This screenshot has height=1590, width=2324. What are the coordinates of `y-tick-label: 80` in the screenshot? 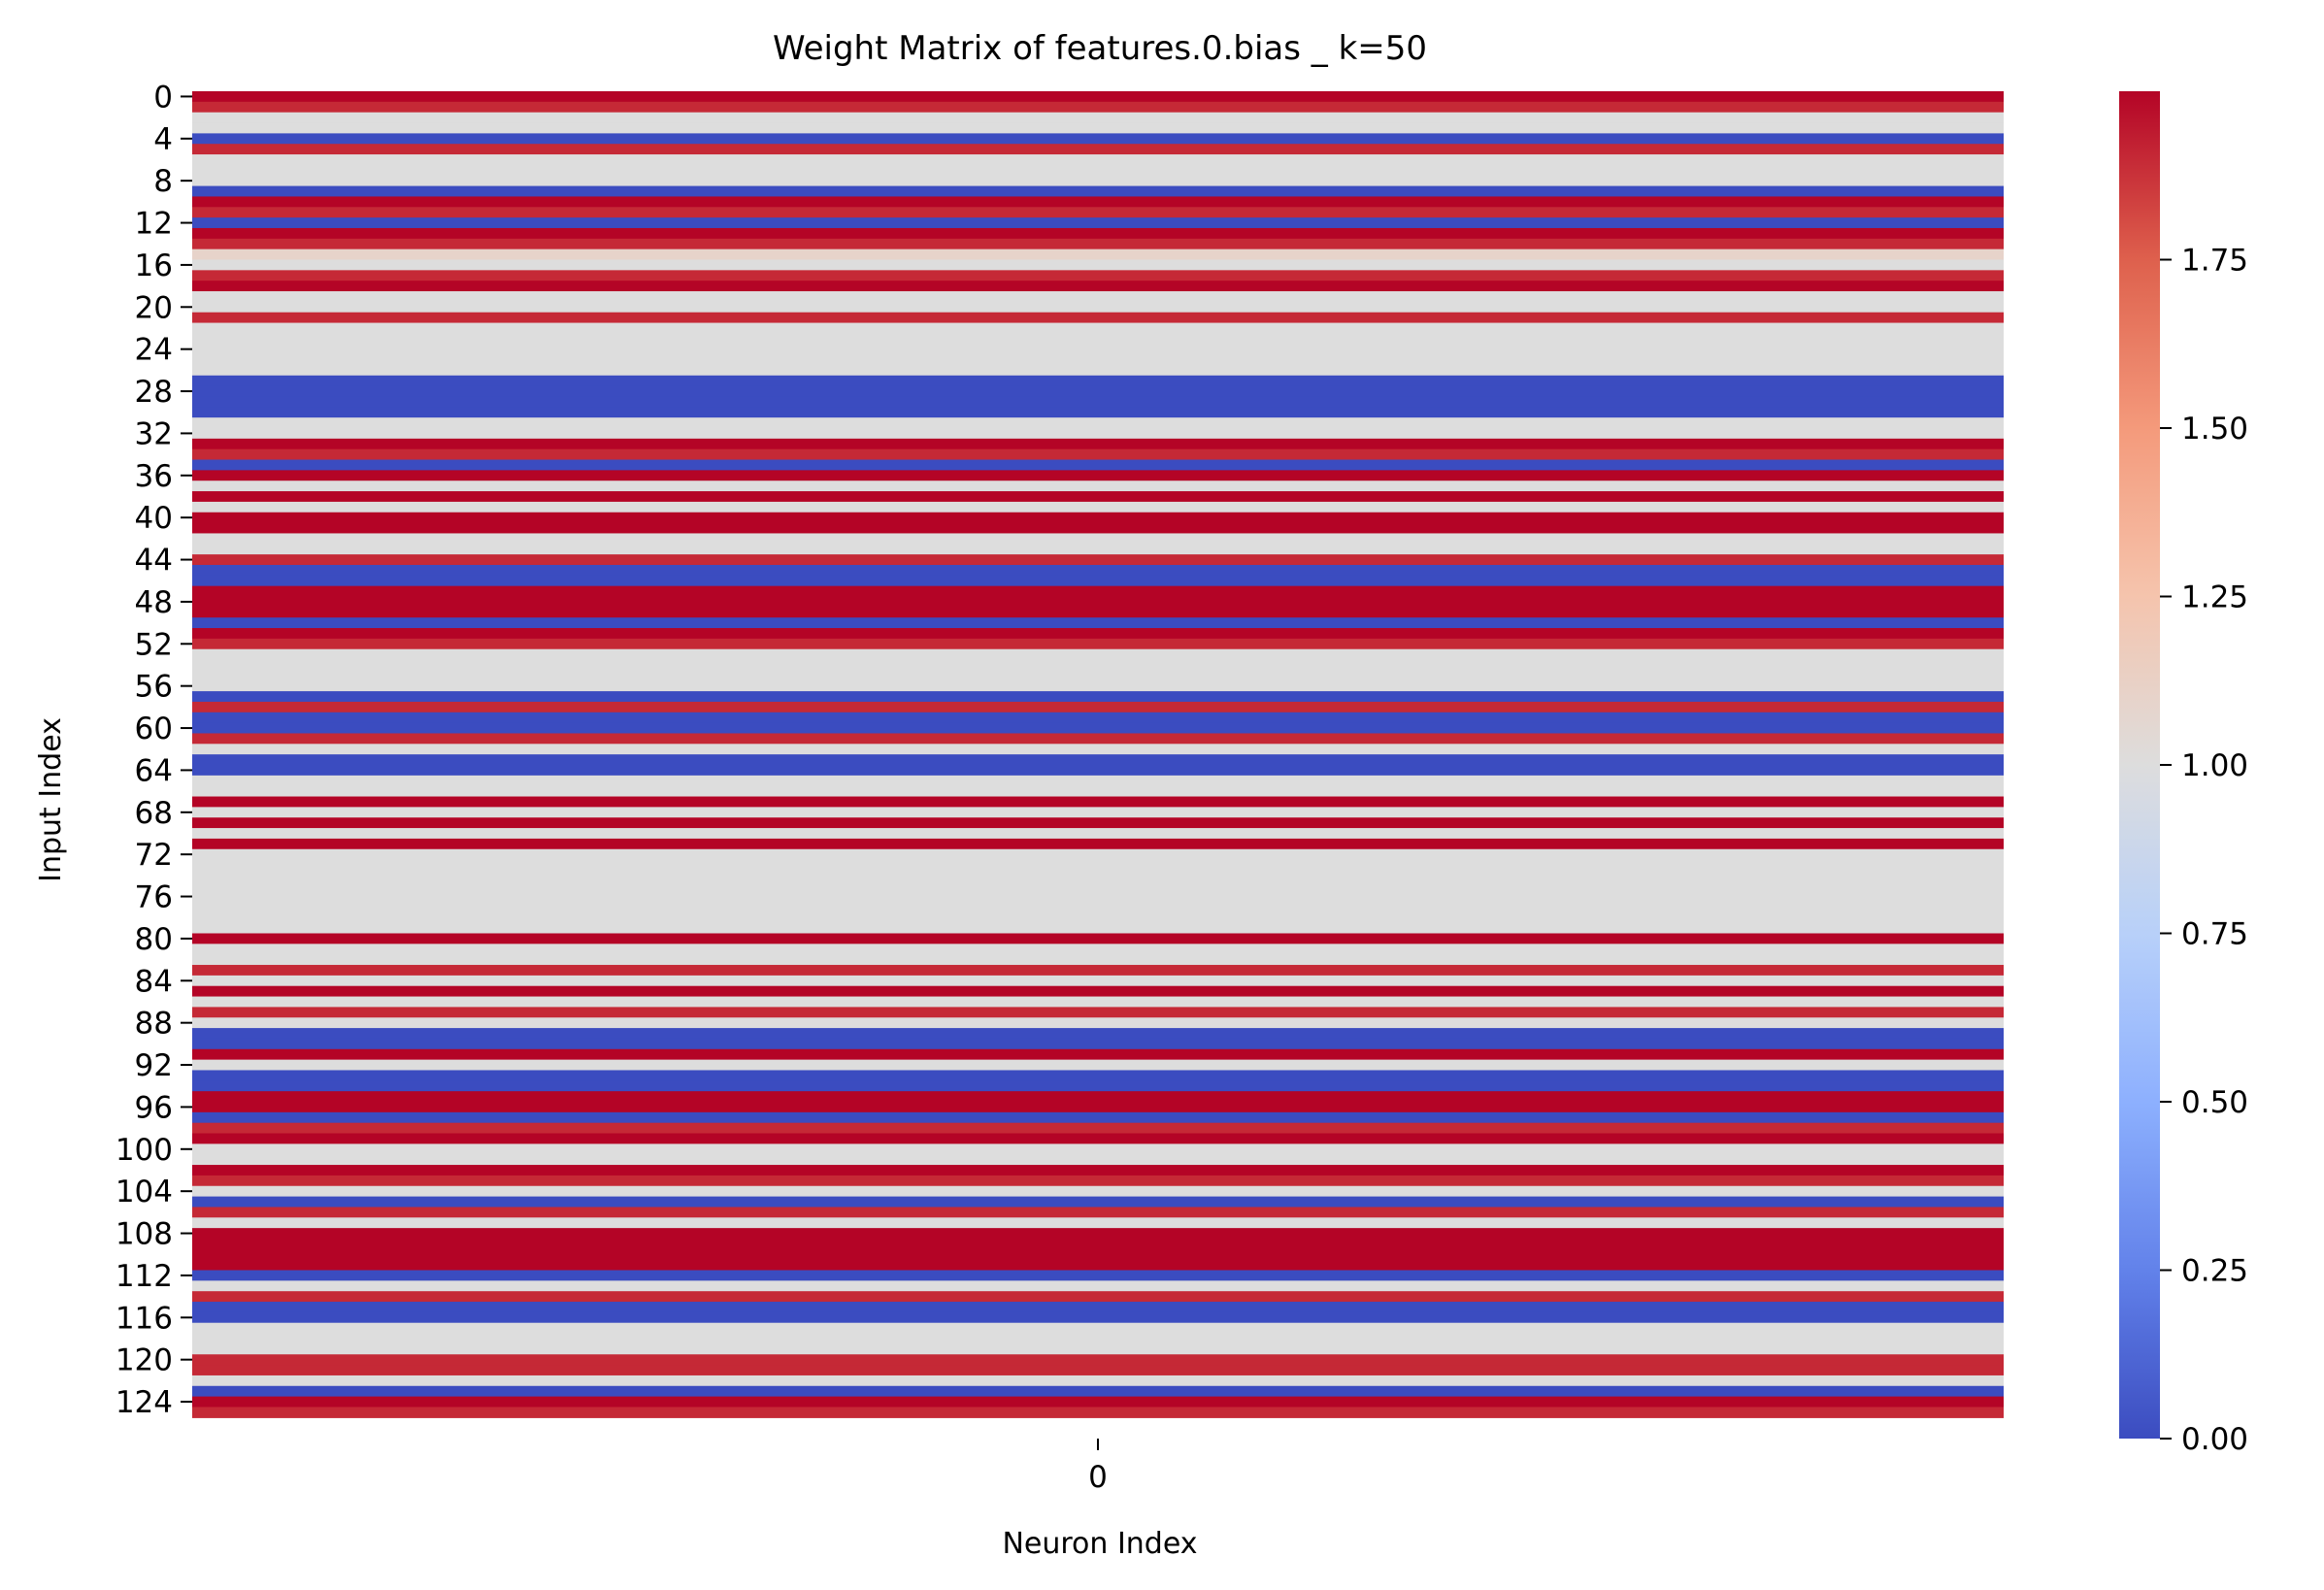 It's located at (154, 939).